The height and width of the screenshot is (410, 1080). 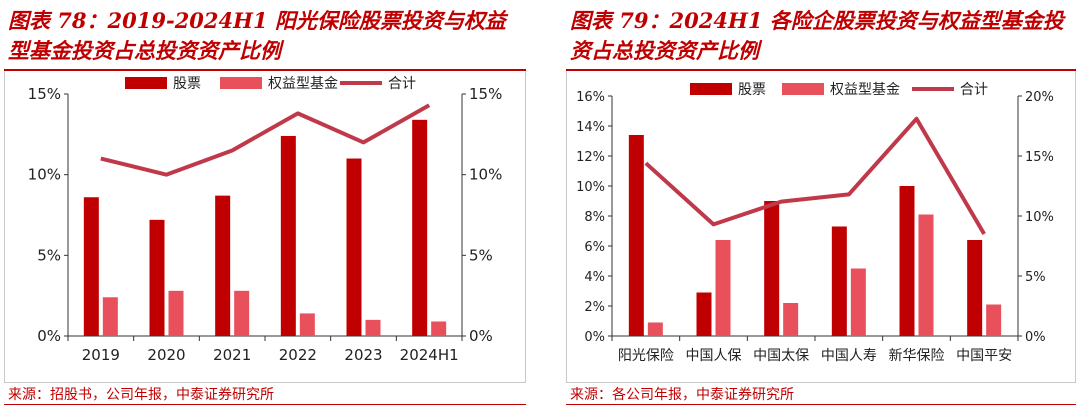 I want to click on x-tick-label: 2020, so click(x=166, y=355).